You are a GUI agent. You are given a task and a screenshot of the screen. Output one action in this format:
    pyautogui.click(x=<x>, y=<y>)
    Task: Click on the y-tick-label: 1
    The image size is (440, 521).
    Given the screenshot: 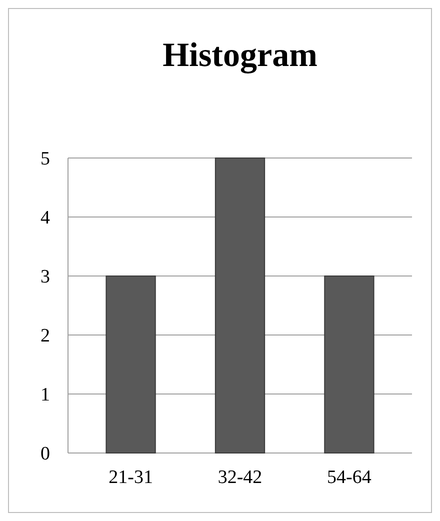 What is the action you would take?
    pyautogui.click(x=45, y=395)
    